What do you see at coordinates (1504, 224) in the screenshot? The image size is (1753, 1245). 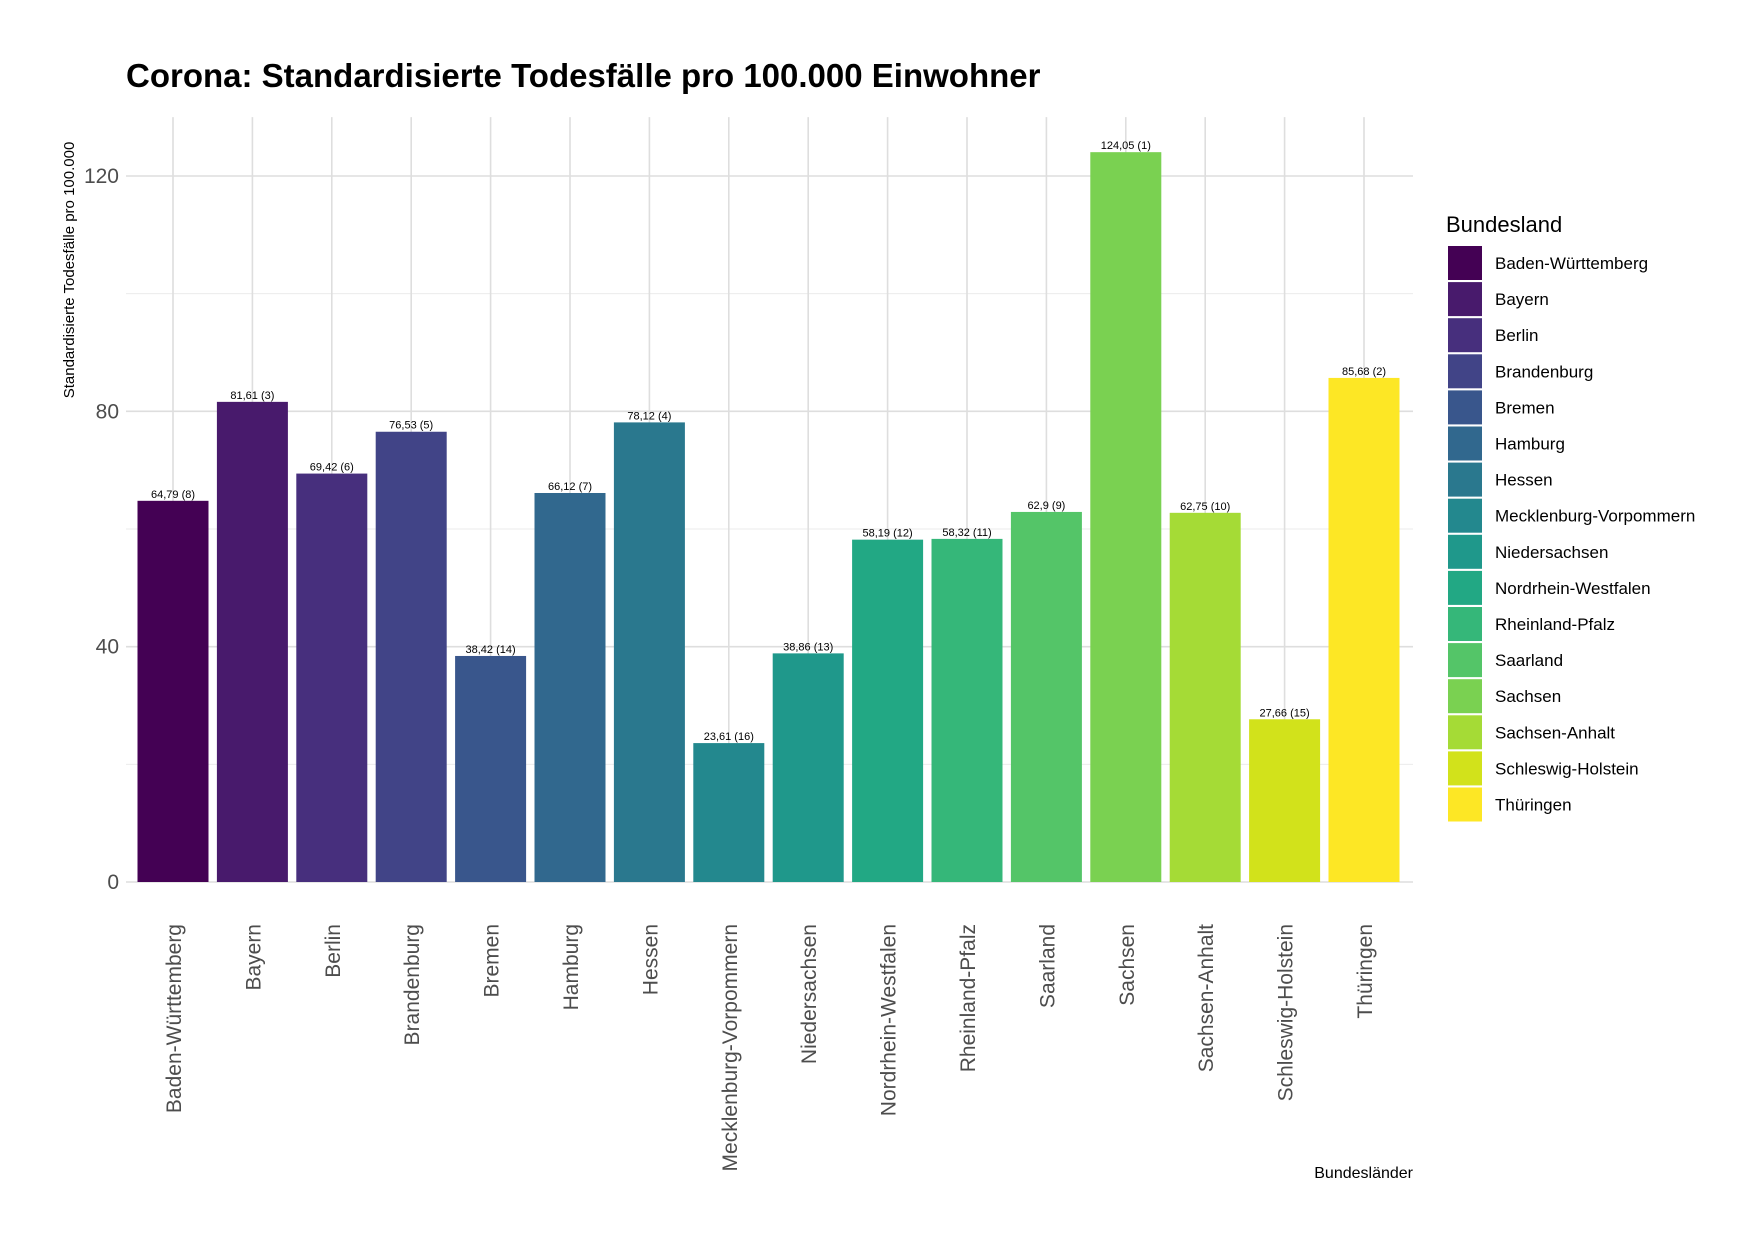 I see `legend-title: Bundesland` at bounding box center [1504, 224].